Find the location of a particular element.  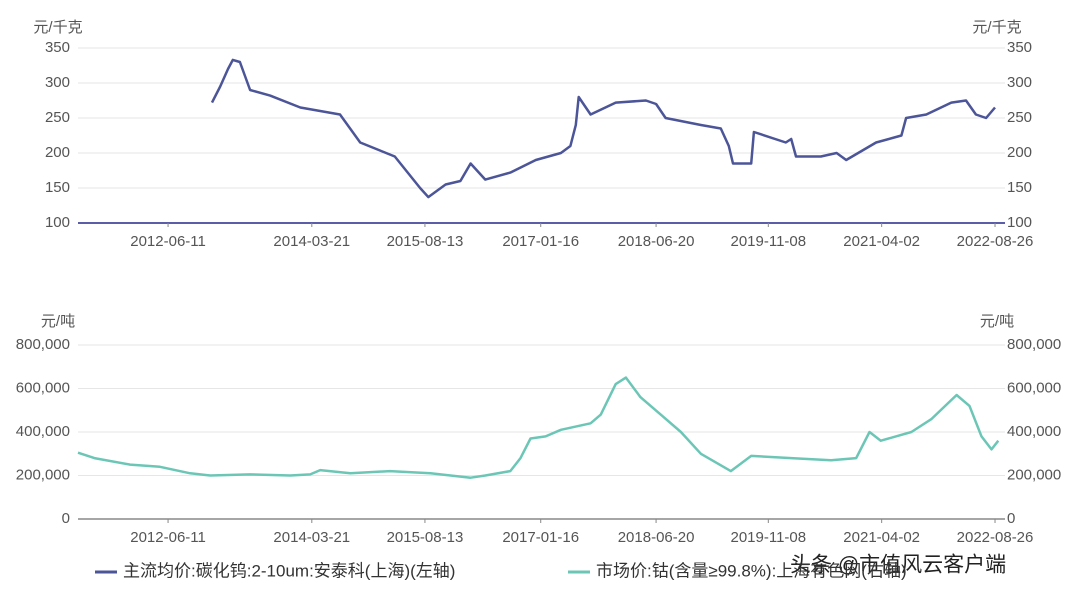

y2-tick-label: 100 is located at coordinates (1019, 222).